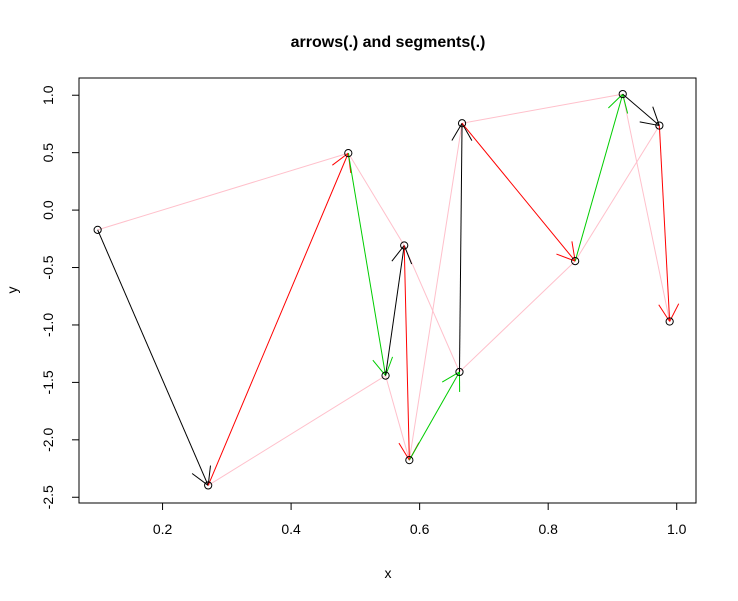 The width and height of the screenshot is (738, 601). Describe the element at coordinates (420, 529) in the screenshot. I see `x-tick-label: 0.6` at that location.